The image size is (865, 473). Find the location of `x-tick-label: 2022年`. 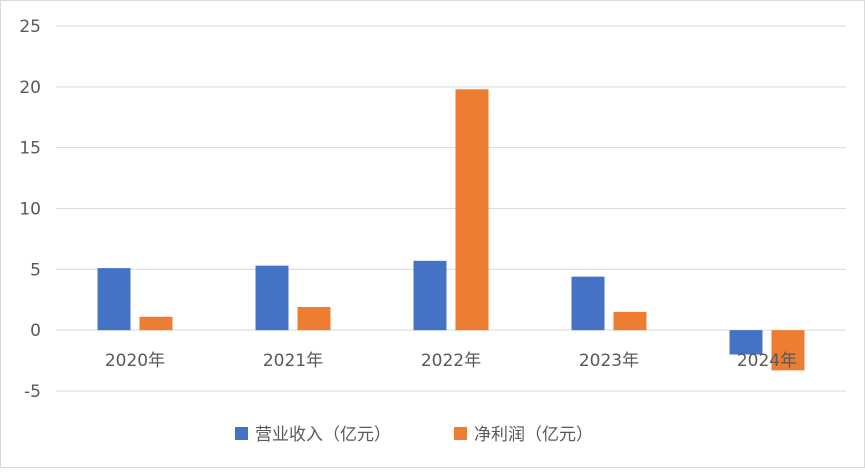

x-tick-label: 2022年 is located at coordinates (451, 361).